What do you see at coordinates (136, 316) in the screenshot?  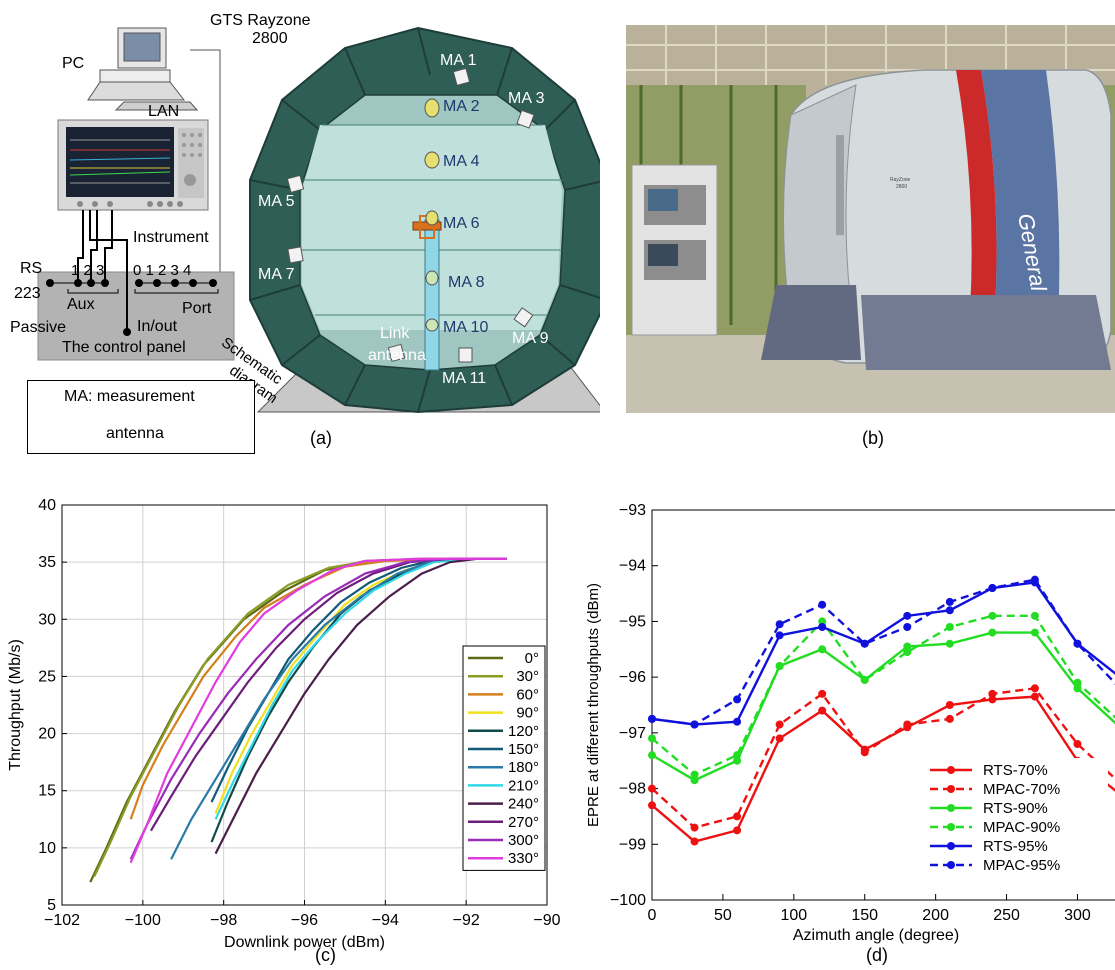 I see `control-panel-box` at bounding box center [136, 316].